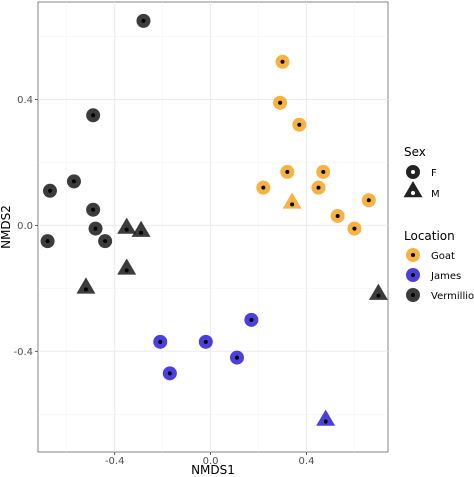 The width and height of the screenshot is (474, 477). I want to click on x-tick-label: 0.4, so click(307, 461).